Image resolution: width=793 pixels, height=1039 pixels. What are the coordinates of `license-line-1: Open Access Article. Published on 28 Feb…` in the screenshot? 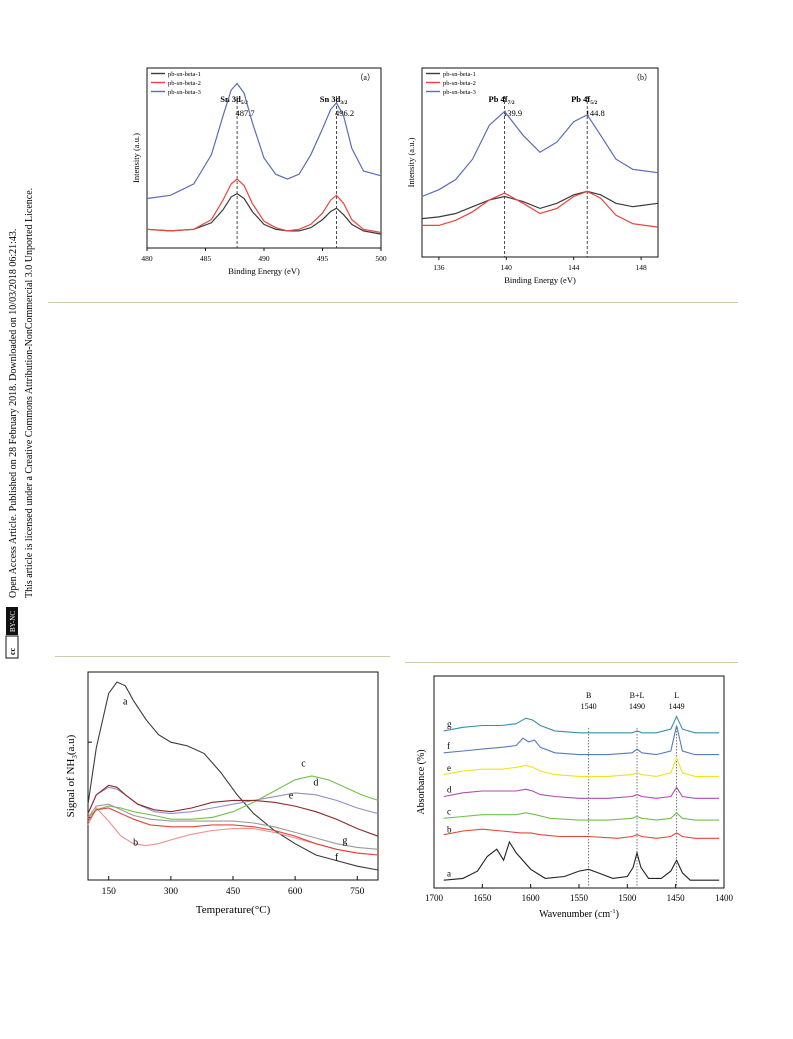 It's located at (13, 413).